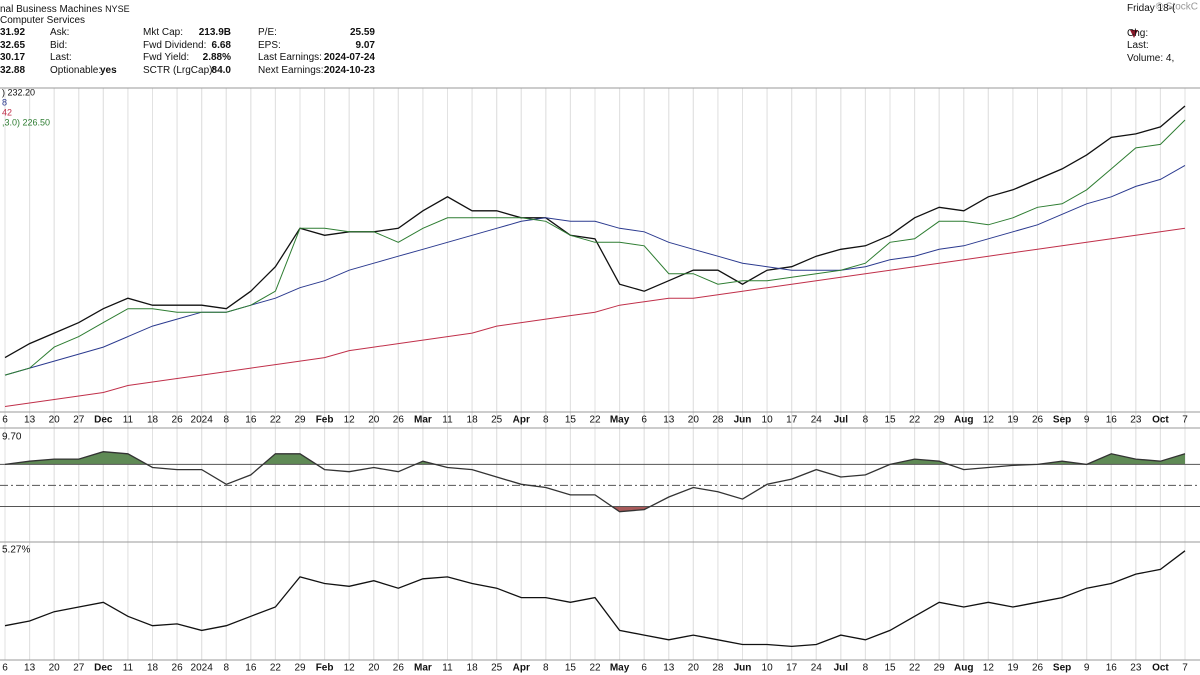 The height and width of the screenshot is (675, 1200). Describe the element at coordinates (669, 420) in the screenshot. I see `x-tick-label: 13` at that location.